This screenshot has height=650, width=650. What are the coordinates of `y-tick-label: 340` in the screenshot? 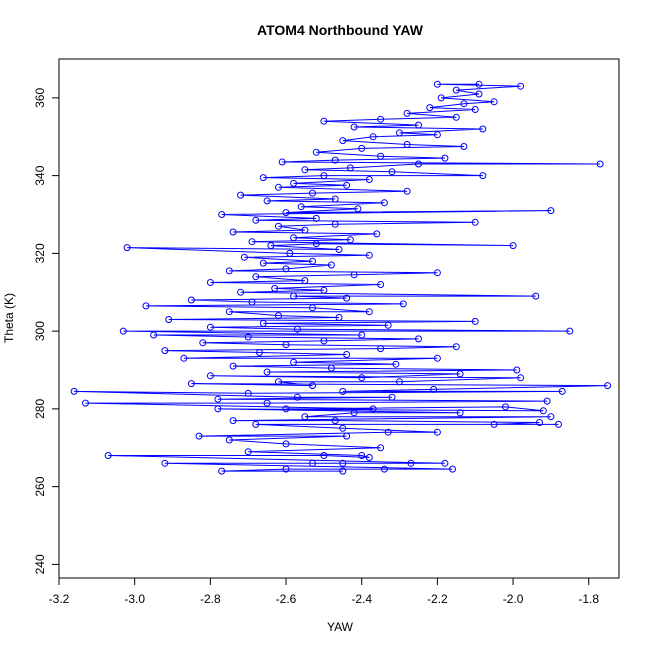 It's located at (40, 175).